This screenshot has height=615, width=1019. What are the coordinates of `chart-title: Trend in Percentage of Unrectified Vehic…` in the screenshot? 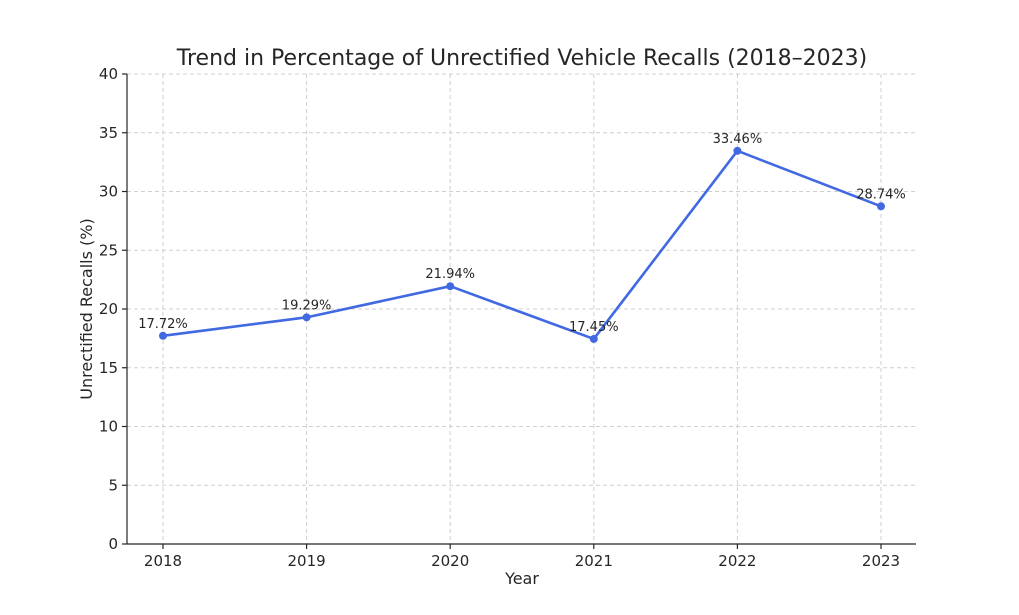 It's located at (521, 58).